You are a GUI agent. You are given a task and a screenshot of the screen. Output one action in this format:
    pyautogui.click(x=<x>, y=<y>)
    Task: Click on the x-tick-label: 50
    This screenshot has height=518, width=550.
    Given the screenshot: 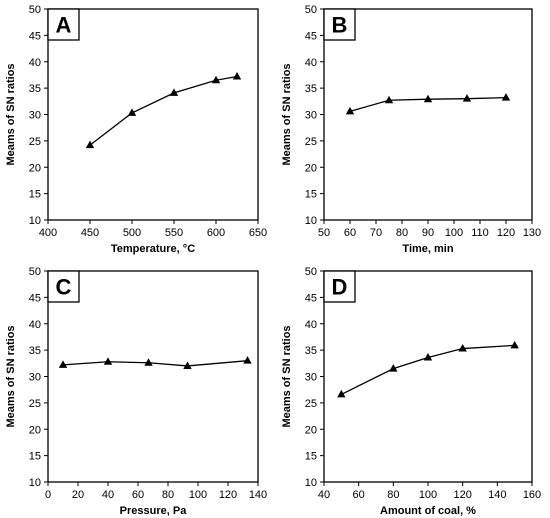 What is the action you would take?
    pyautogui.click(x=324, y=233)
    